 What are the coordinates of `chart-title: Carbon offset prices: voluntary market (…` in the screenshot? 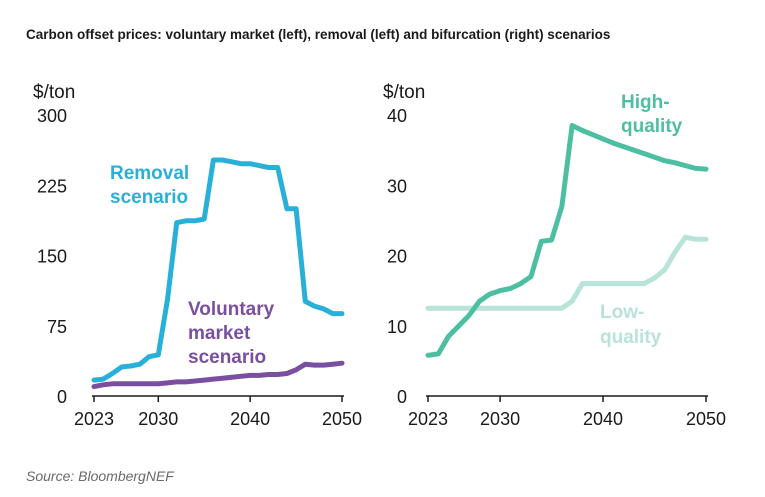 It's located at (318, 34).